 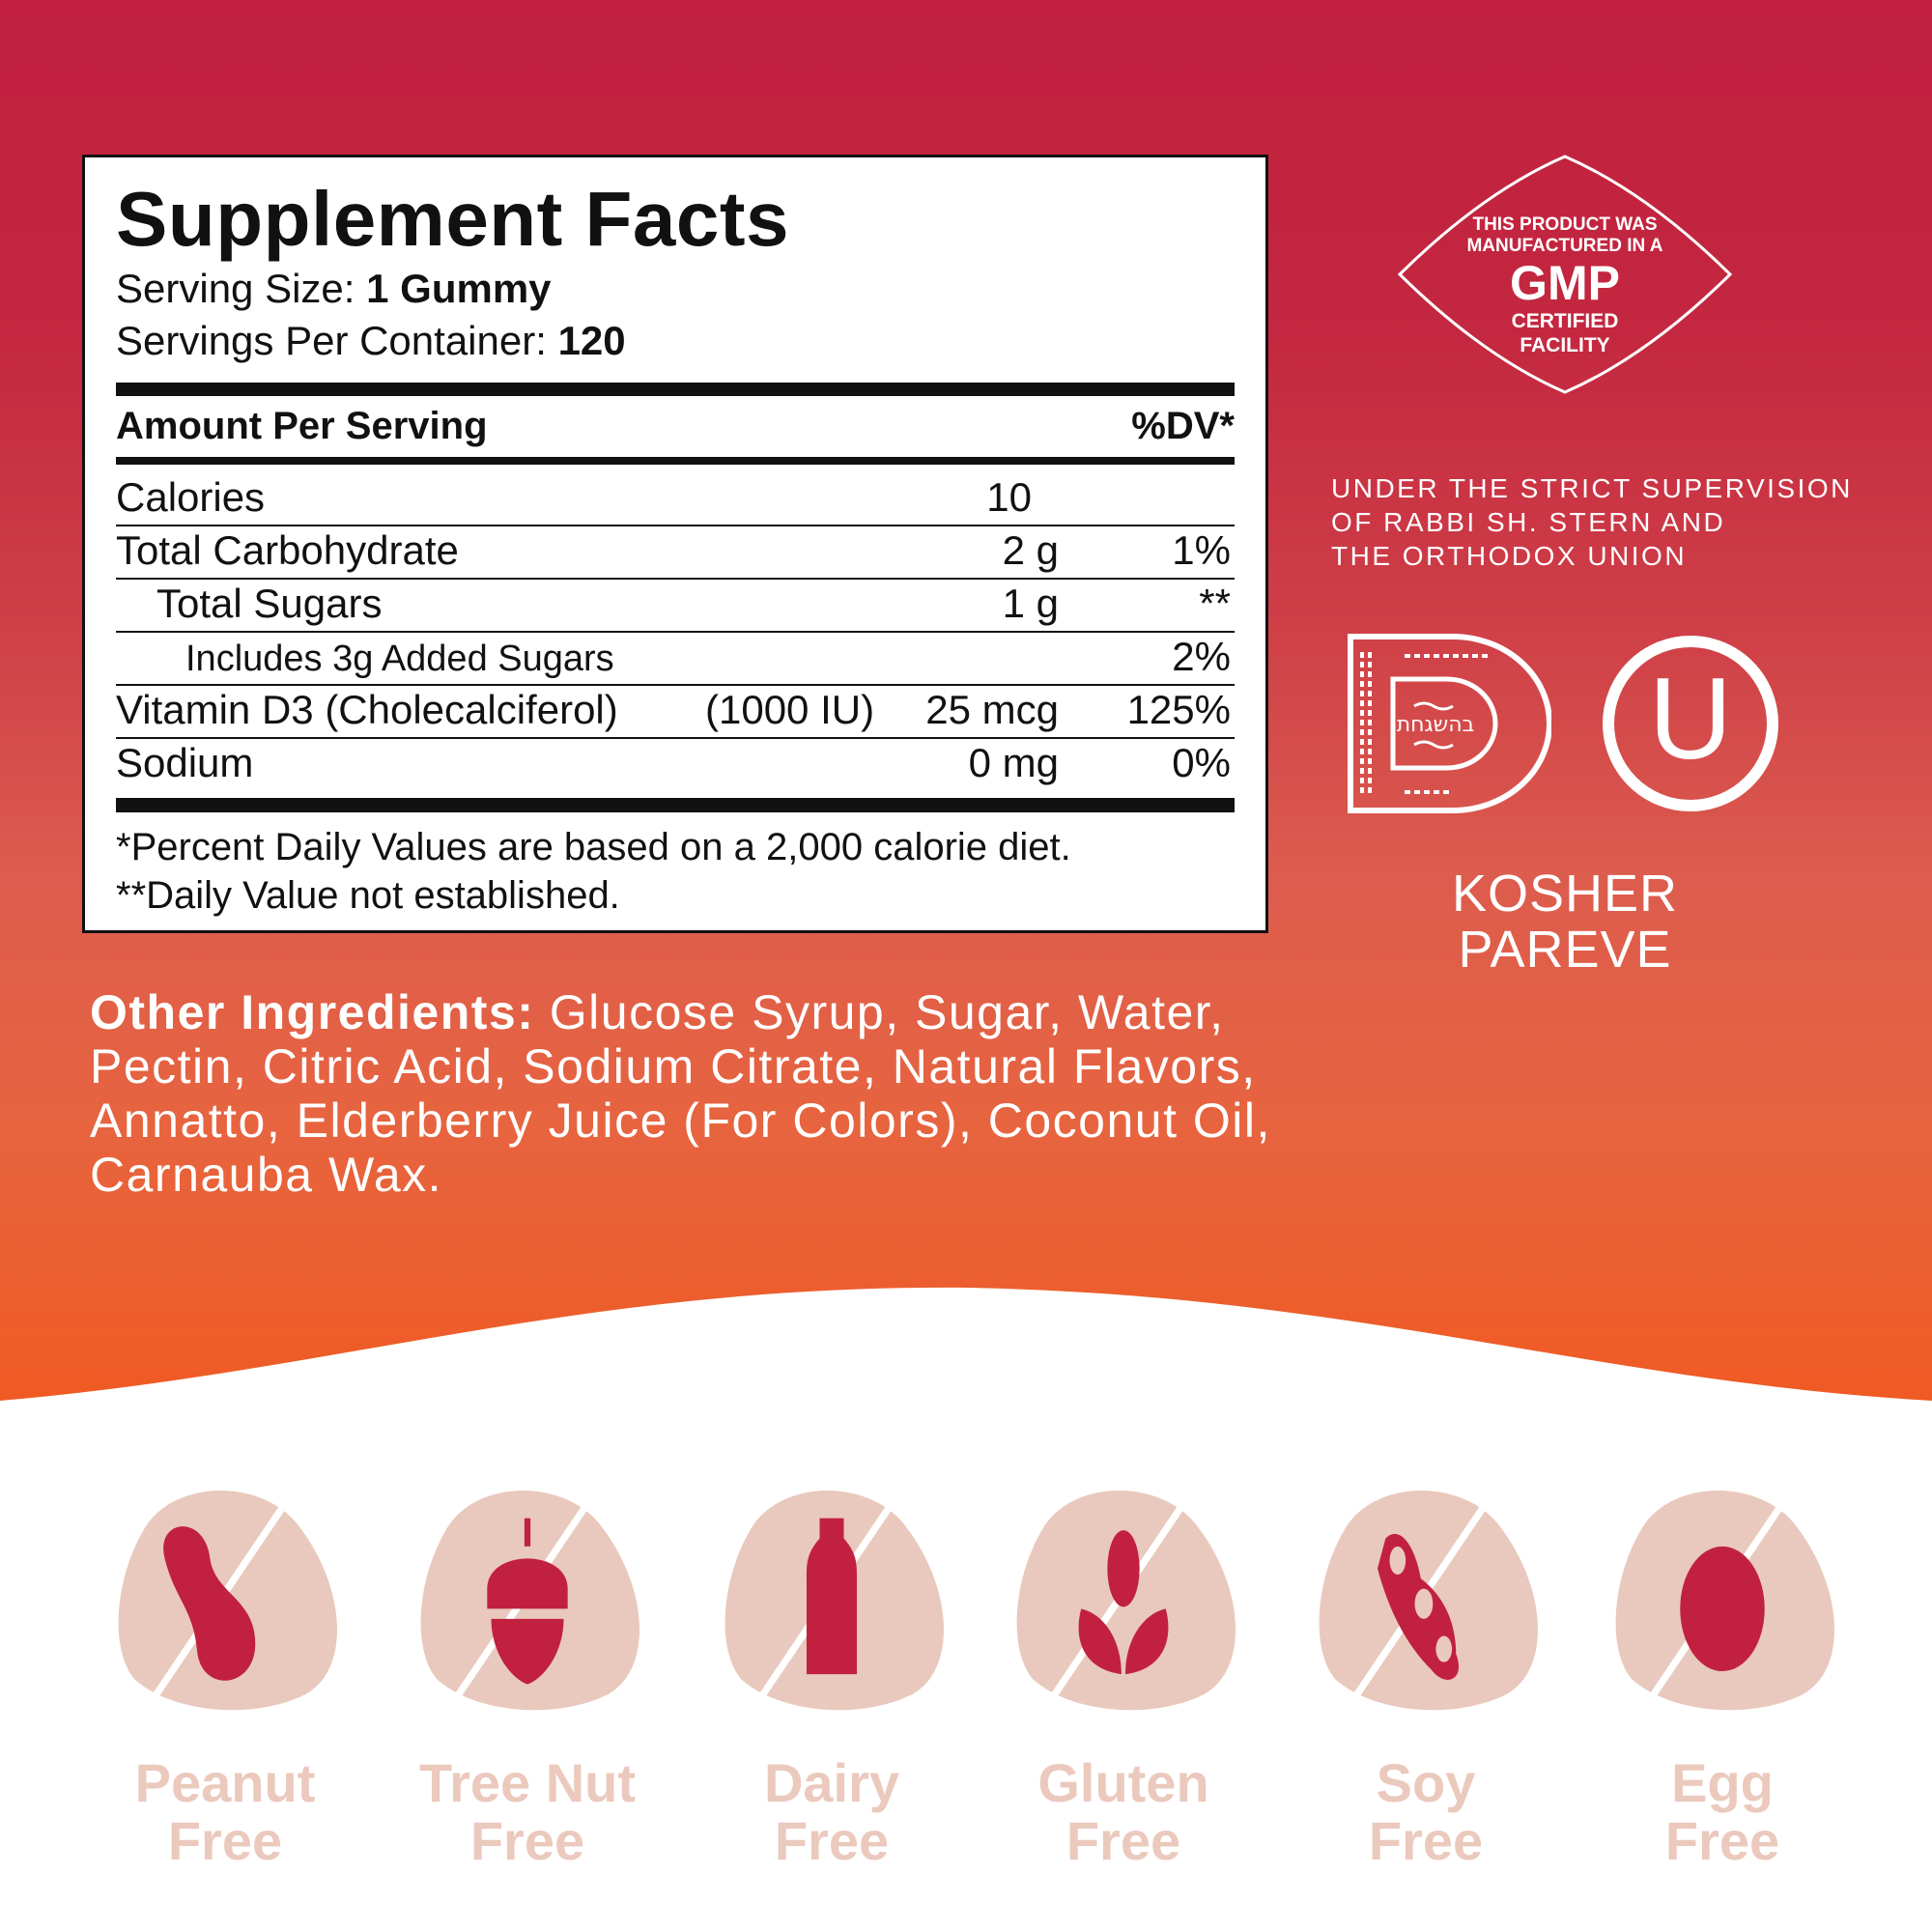 I want to click on svg-text: בהשגחת, so click(x=1436, y=725).